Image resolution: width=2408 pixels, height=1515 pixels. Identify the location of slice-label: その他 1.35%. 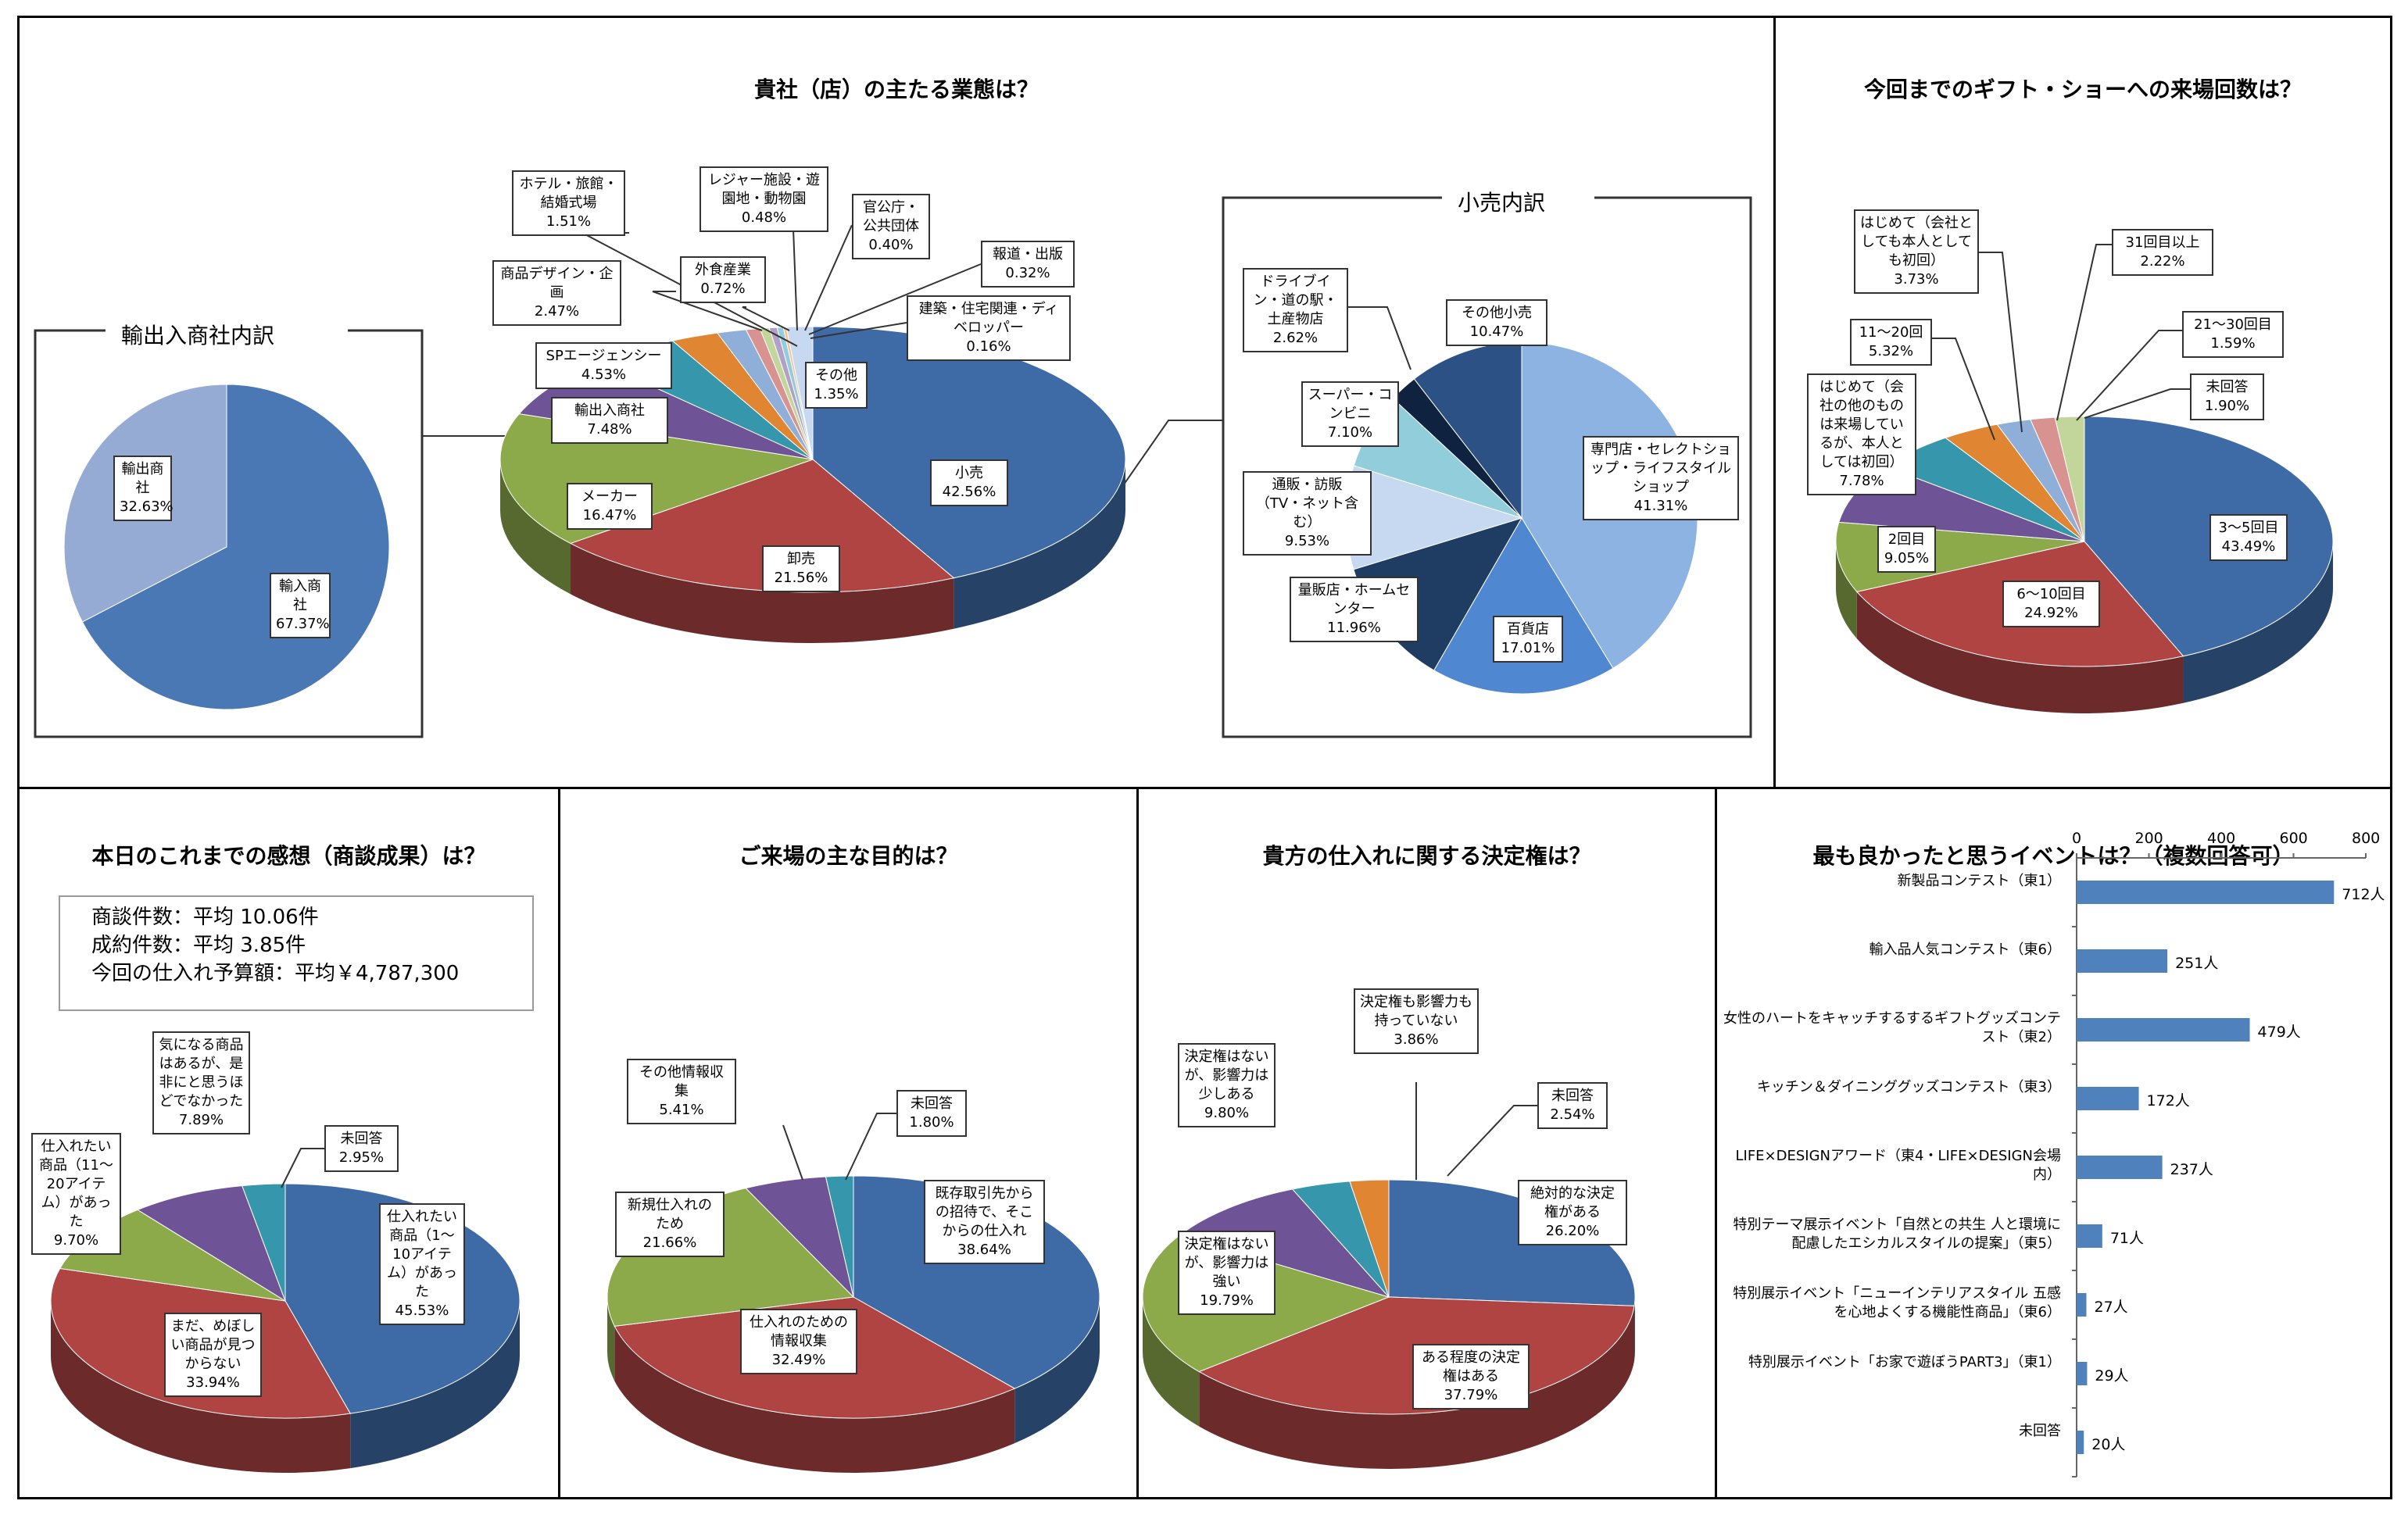
(836, 386).